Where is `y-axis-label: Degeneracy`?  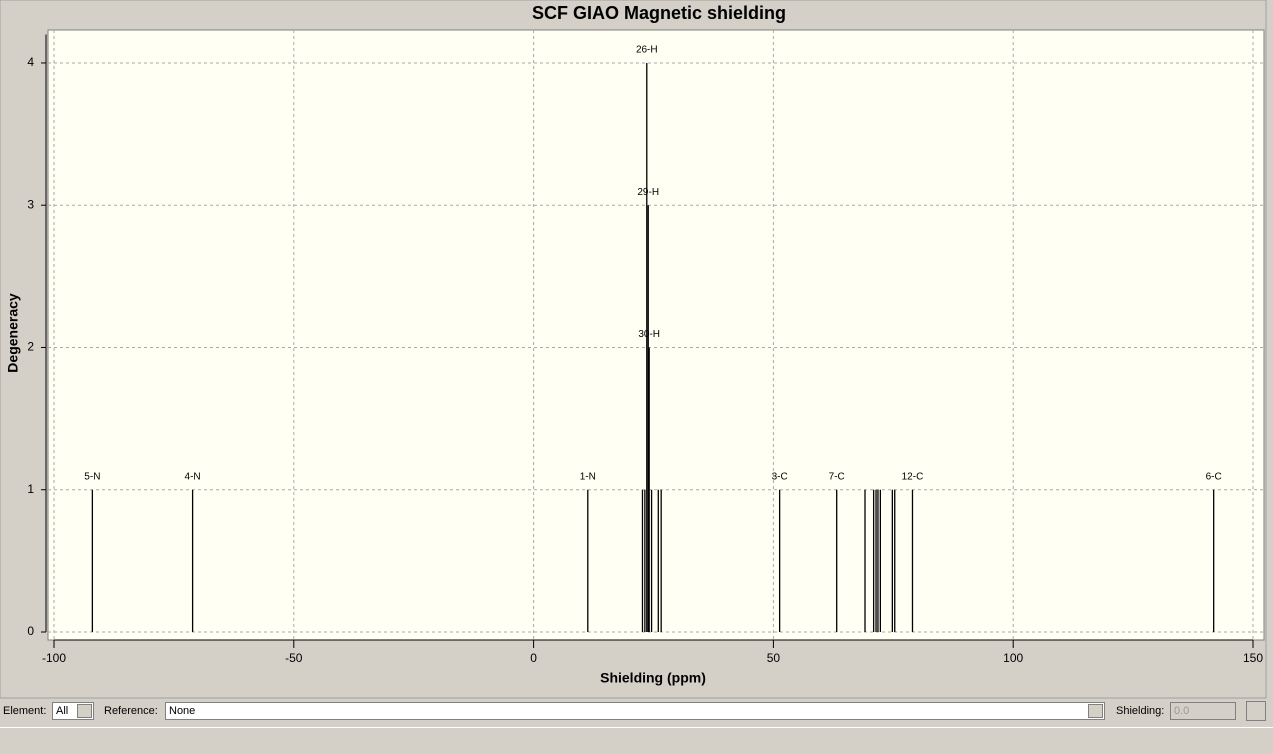
y-axis-label: Degeneracy is located at coordinates (13, 333).